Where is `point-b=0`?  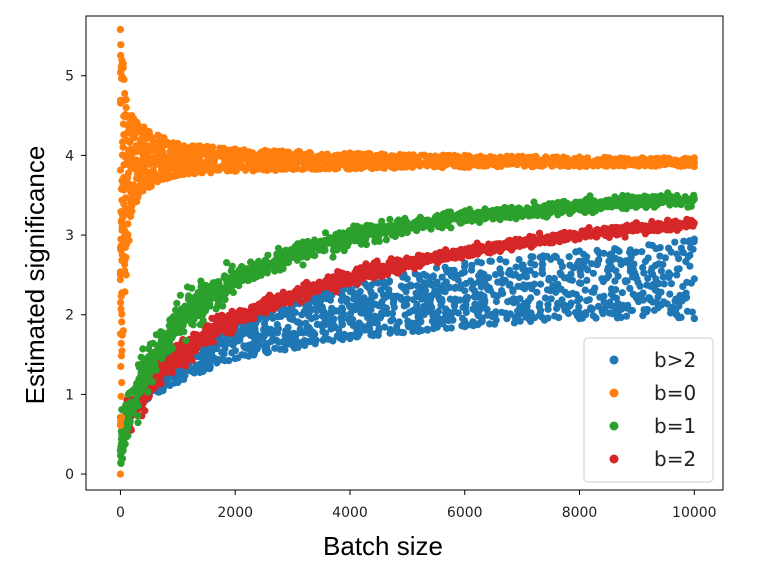
point-b=0 is located at coordinates (123, 147).